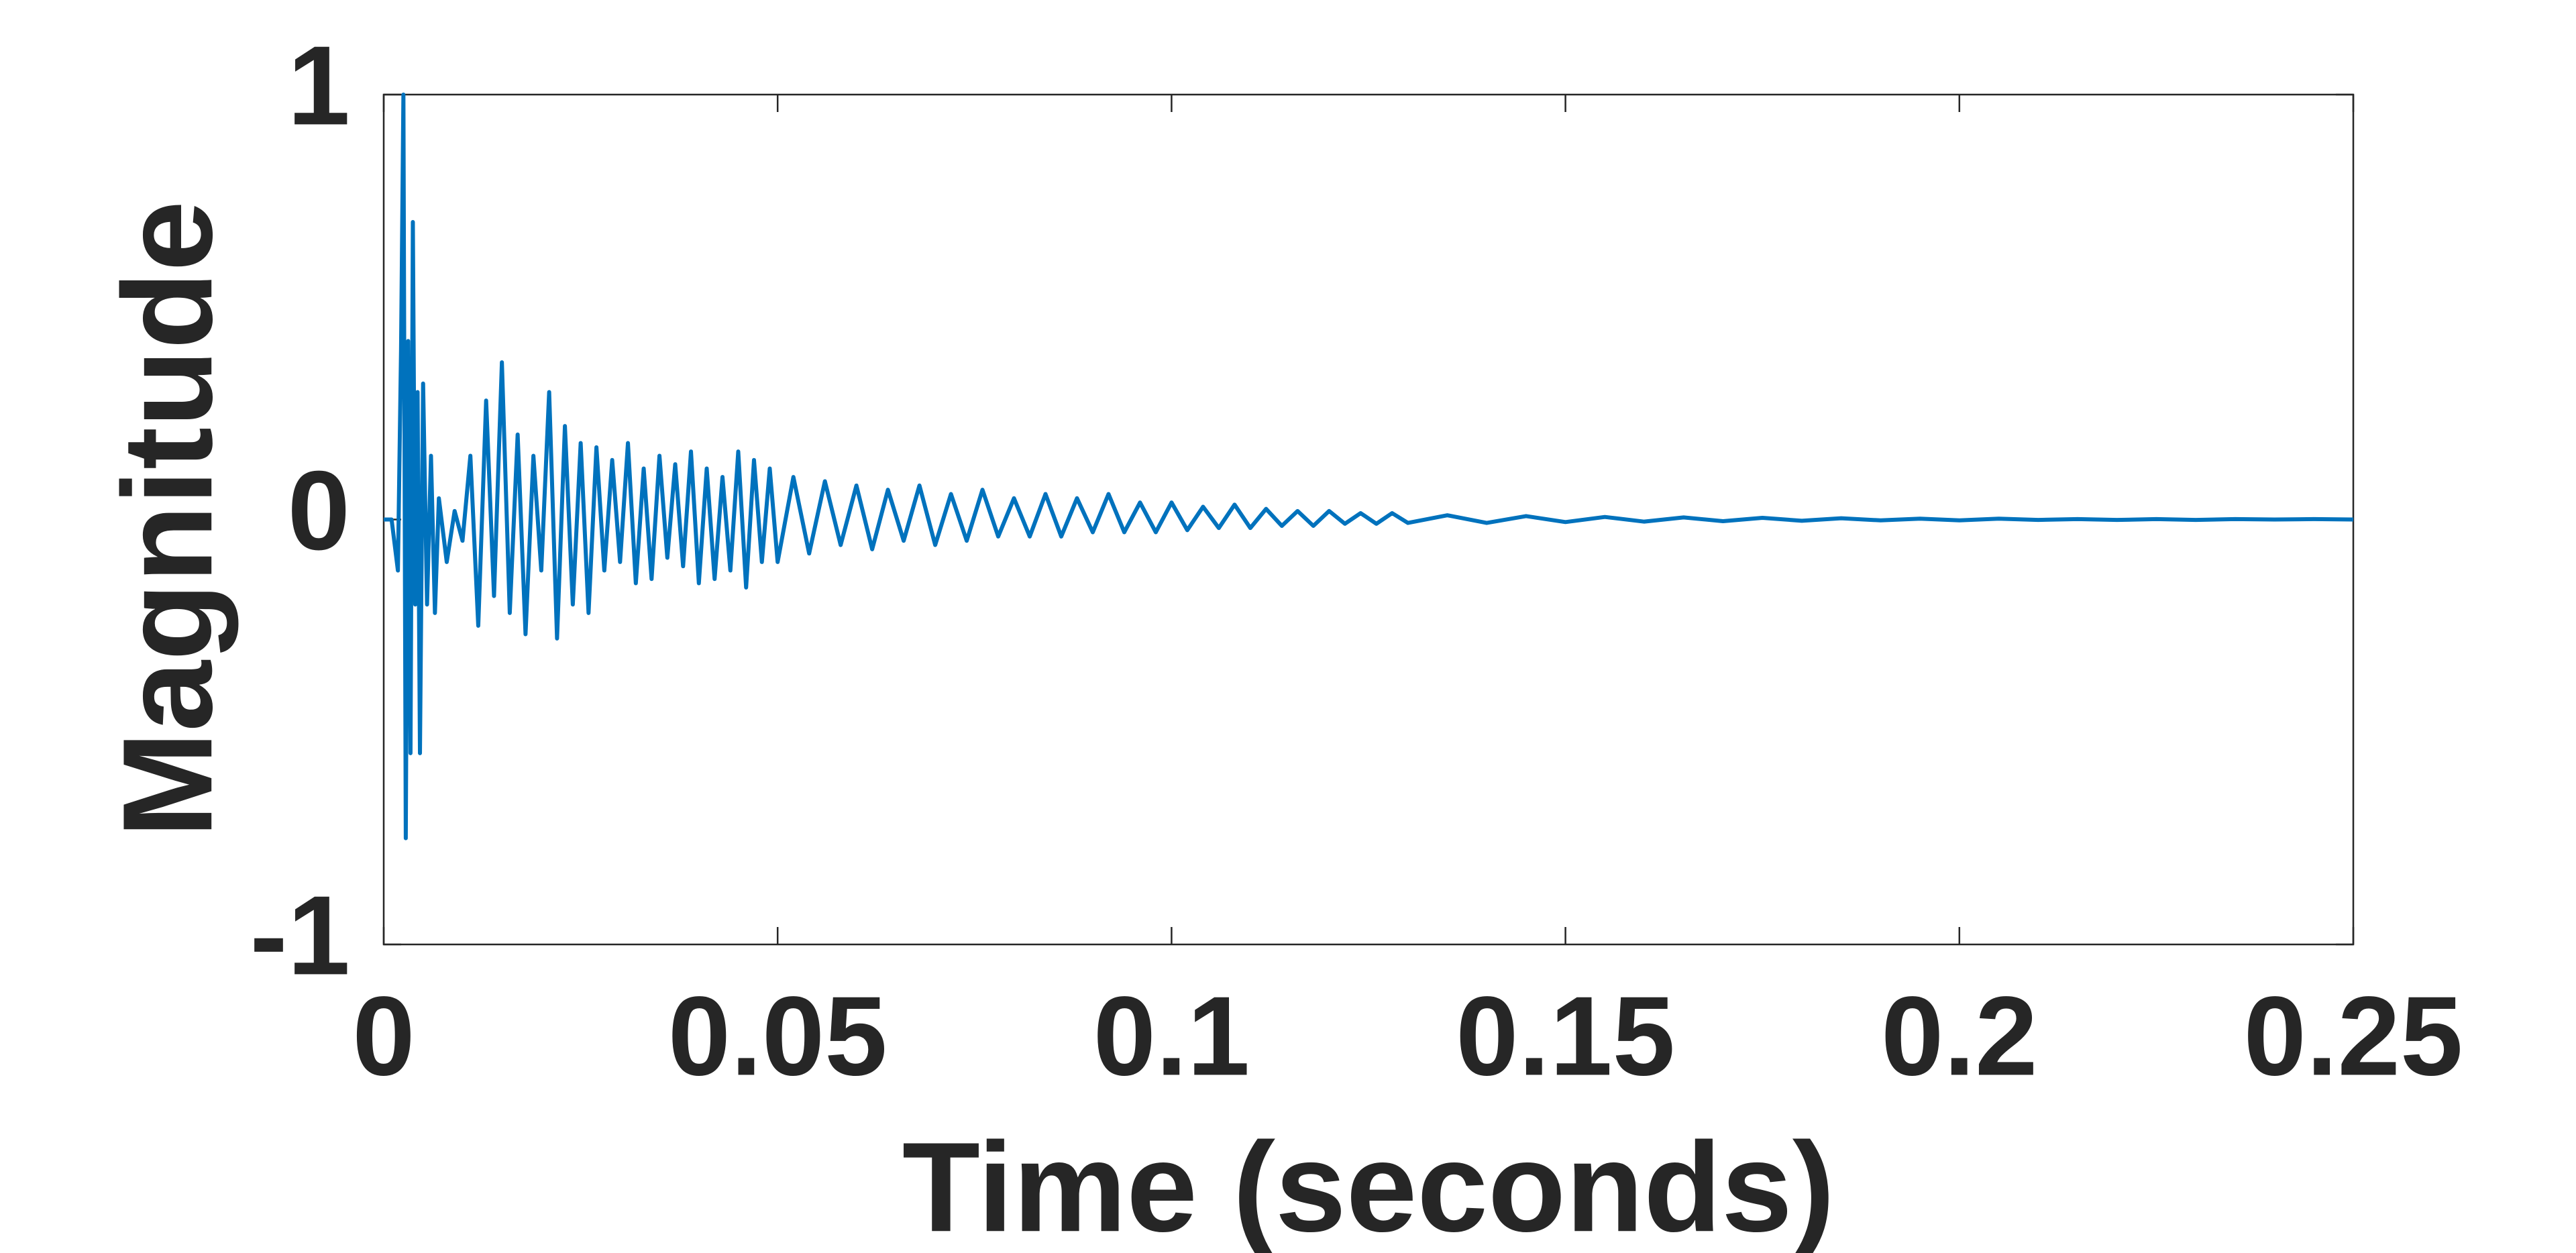 The height and width of the screenshot is (1253, 2576). What do you see at coordinates (1171, 1036) in the screenshot?
I see `x-tick-label: 0.1` at bounding box center [1171, 1036].